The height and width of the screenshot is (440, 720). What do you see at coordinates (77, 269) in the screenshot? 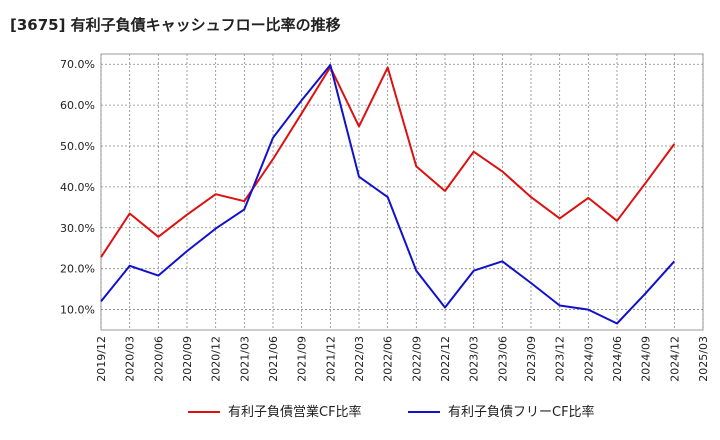
I see `y-tick-label: 20.0%` at bounding box center [77, 269].